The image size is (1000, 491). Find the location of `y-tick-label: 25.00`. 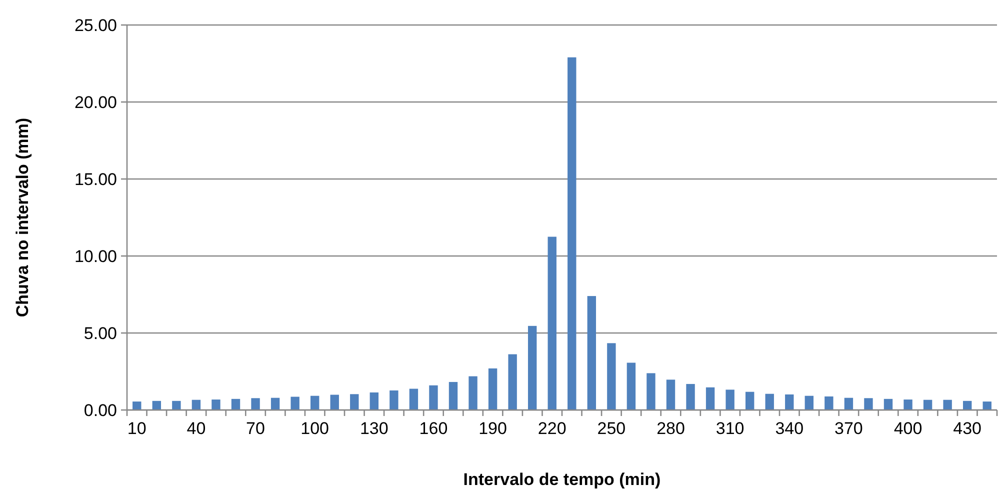

y-tick-label: 25.00 is located at coordinates (95, 25).